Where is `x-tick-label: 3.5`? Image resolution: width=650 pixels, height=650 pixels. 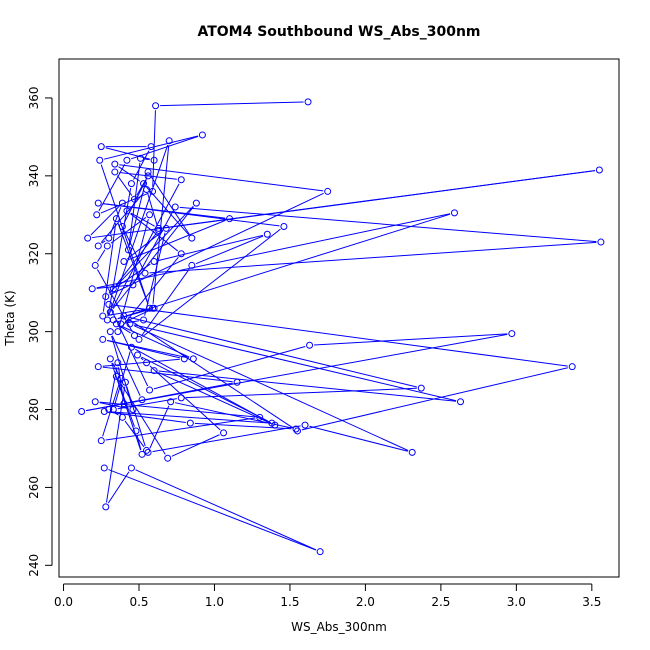 x-tick-label: 3.5 is located at coordinates (591, 602).